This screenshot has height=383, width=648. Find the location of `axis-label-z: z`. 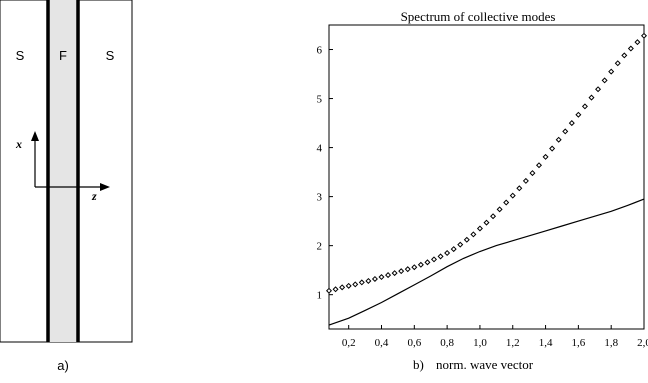

axis-label-z: z is located at coordinates (94, 196).